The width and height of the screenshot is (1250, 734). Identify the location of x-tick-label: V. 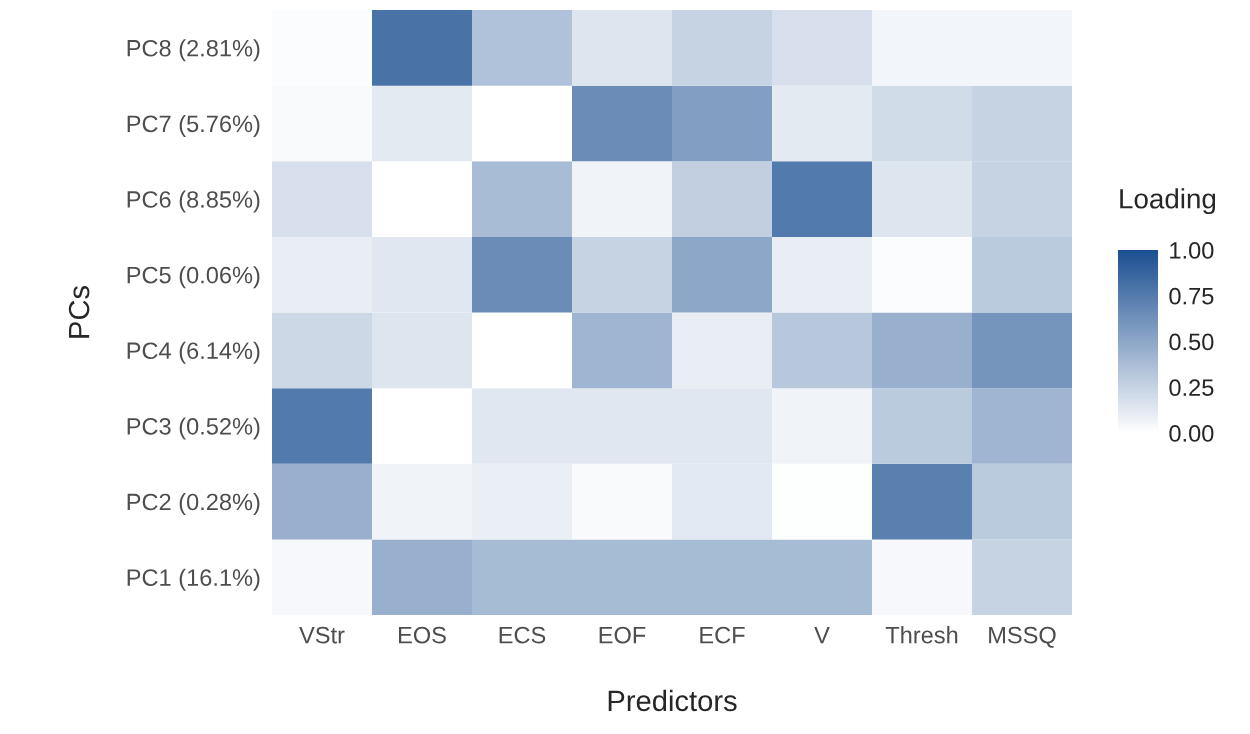
(822, 635).